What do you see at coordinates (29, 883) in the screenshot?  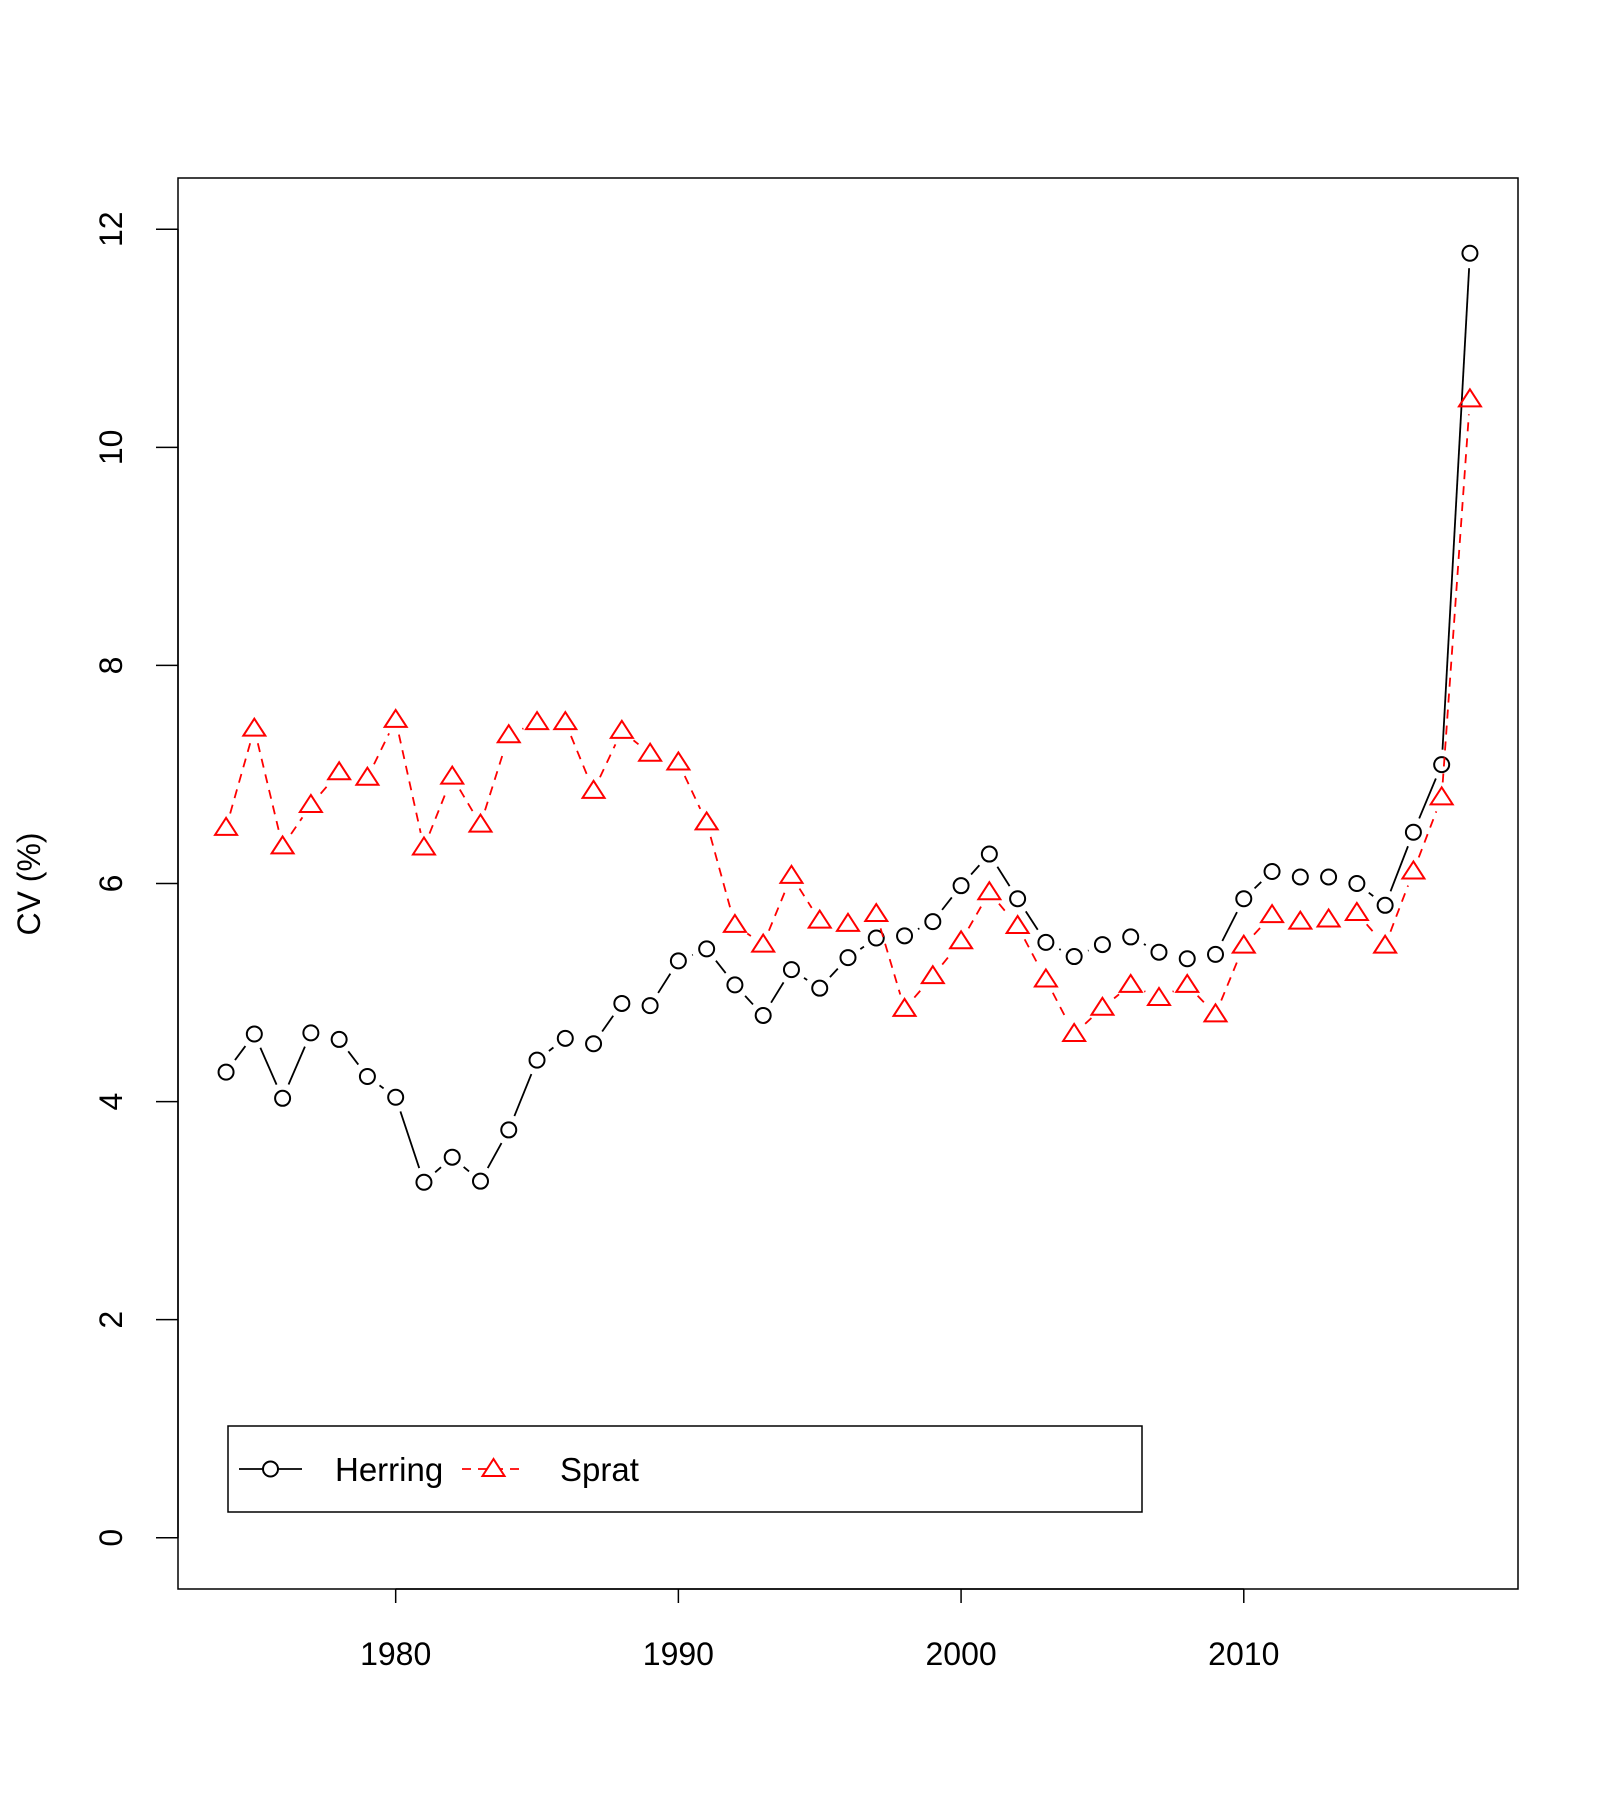 I see `y-axis-title: CV (%)` at bounding box center [29, 883].